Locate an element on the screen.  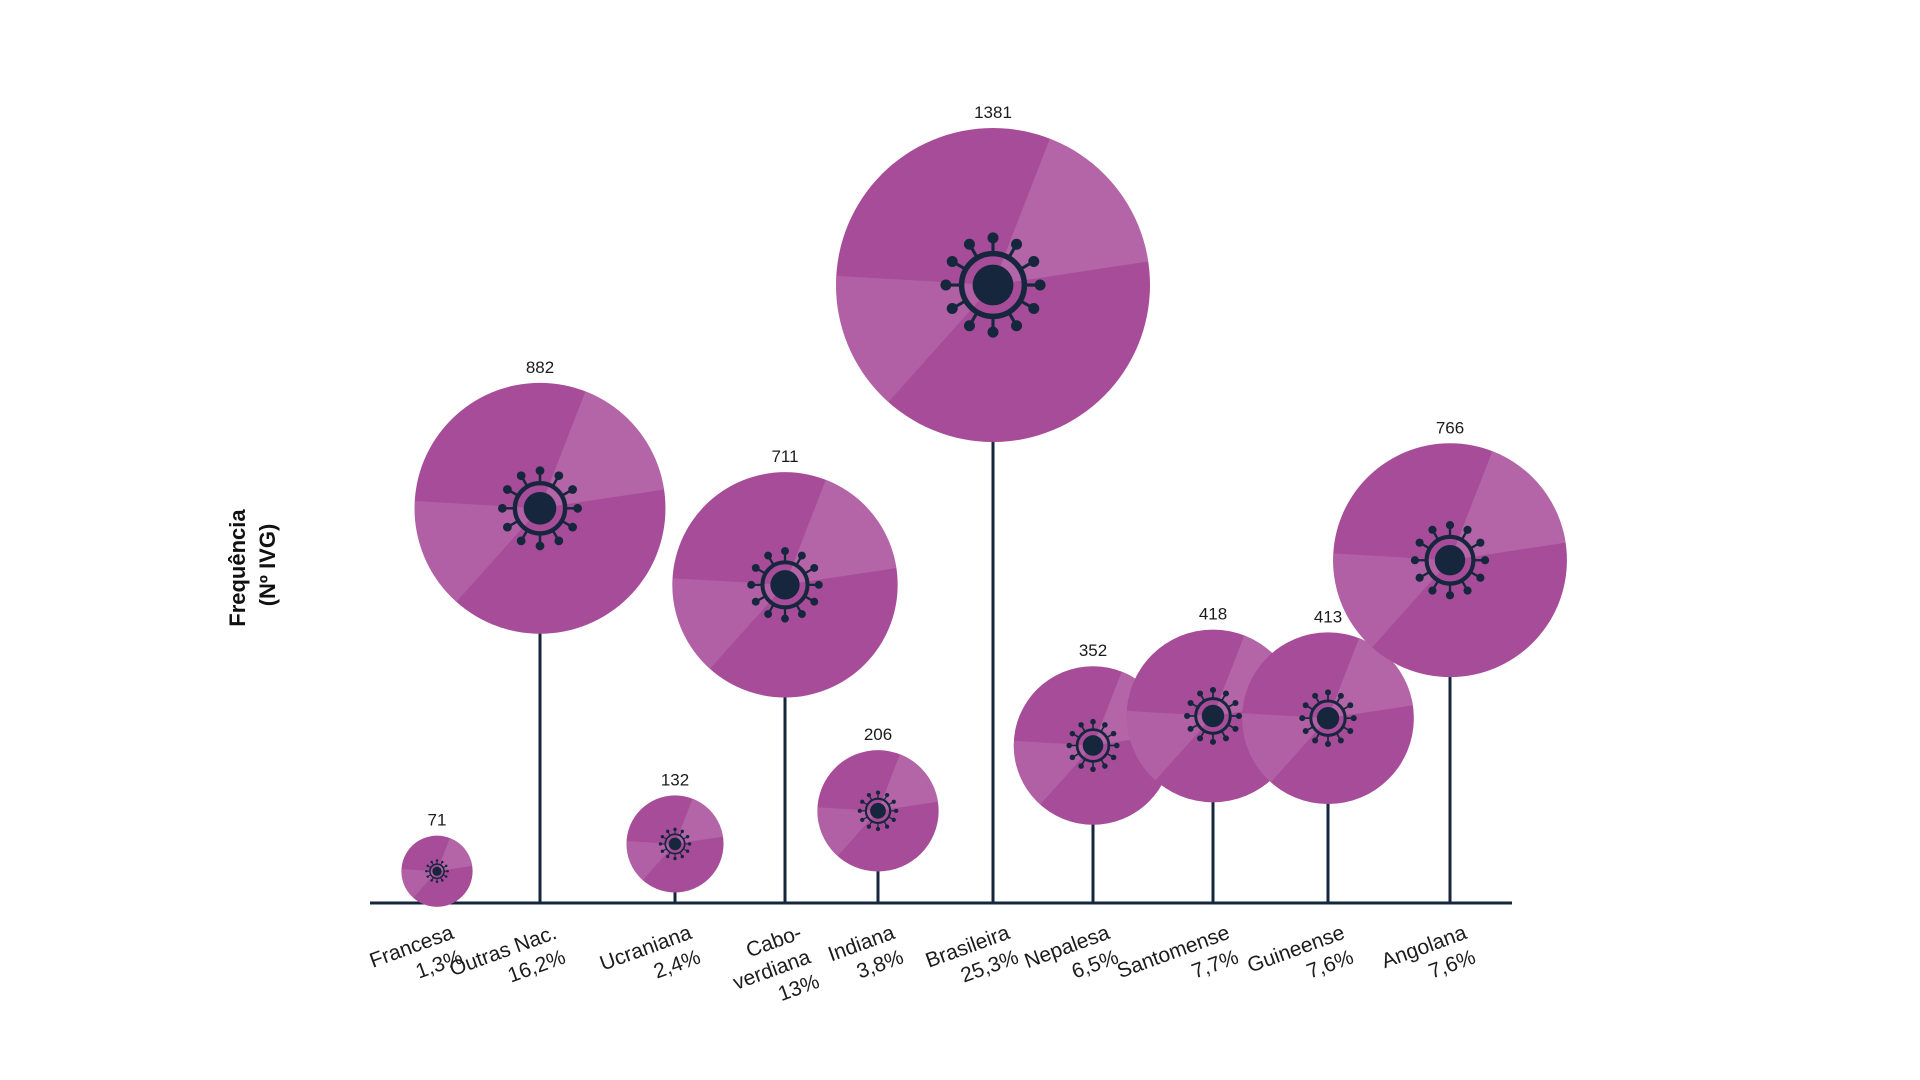
y-axis-label: Frequência (Nº IVG) is located at coordinates (252, 565).